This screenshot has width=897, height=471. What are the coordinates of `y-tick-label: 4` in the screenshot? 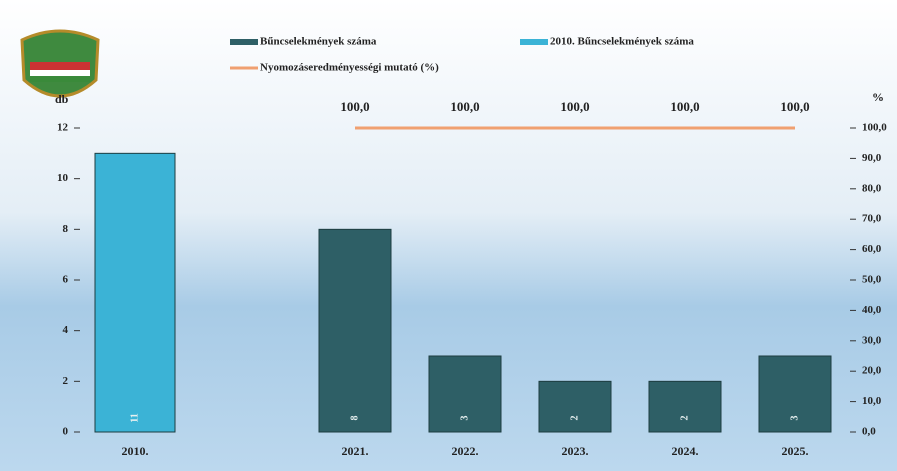 It's located at (66, 330).